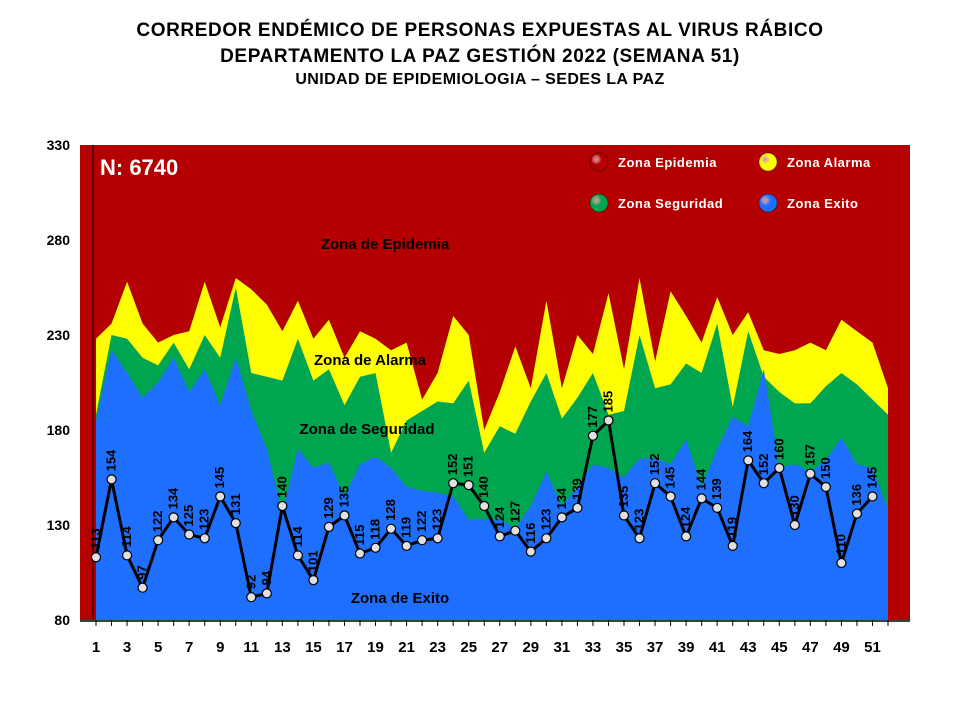  What do you see at coordinates (400, 598) in the screenshot?
I see `zone-label-exito: Zona de Exito` at bounding box center [400, 598].